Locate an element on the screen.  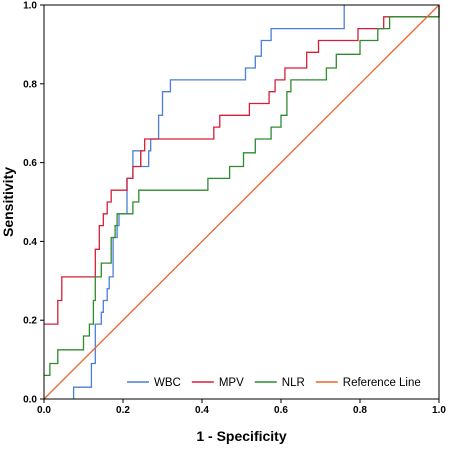
x-tick-label: 0.4 is located at coordinates (202, 410).